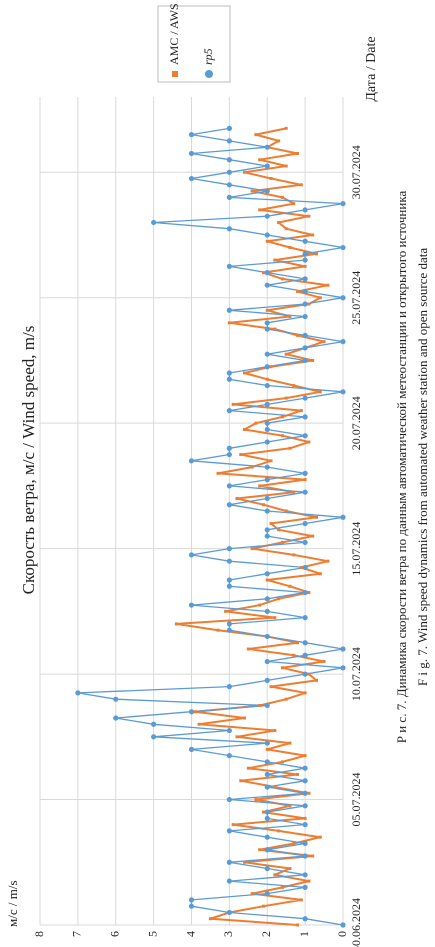  Describe the element at coordinates (77, 934) in the screenshot. I see `y-tick-label: 7` at that location.